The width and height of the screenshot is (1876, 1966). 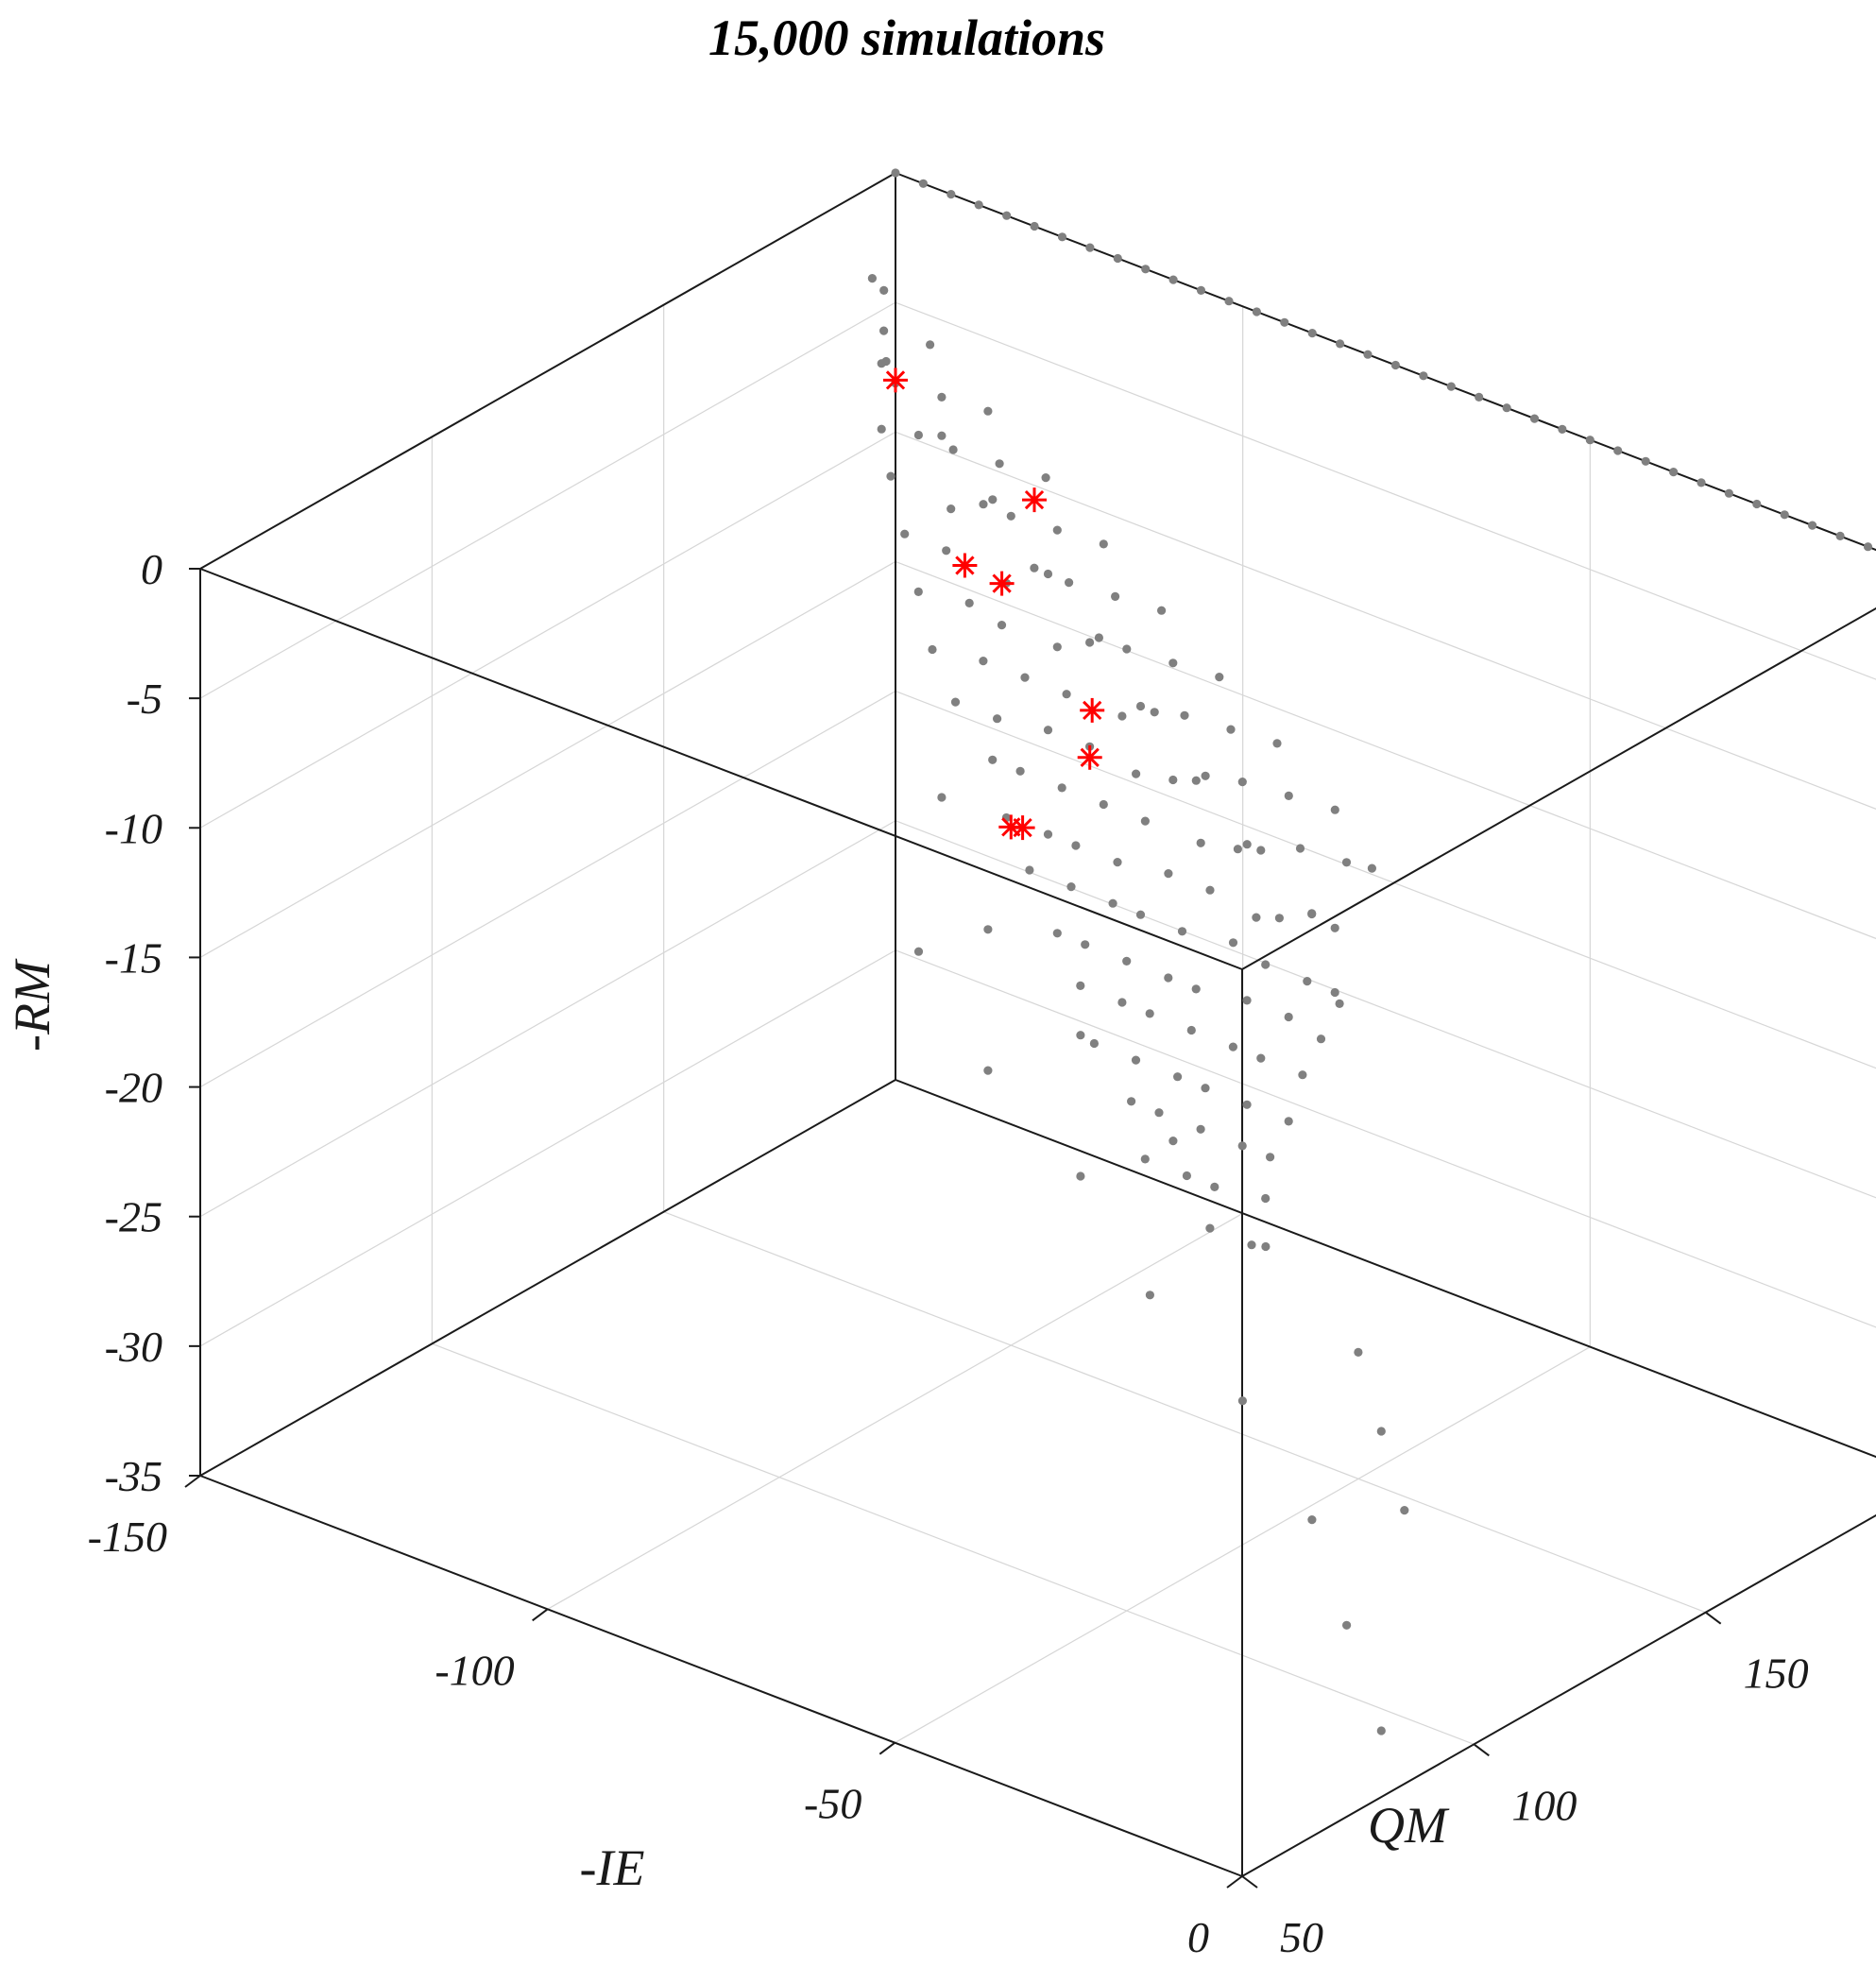 I want to click on y-tick-label: 100, so click(x=1544, y=1805).